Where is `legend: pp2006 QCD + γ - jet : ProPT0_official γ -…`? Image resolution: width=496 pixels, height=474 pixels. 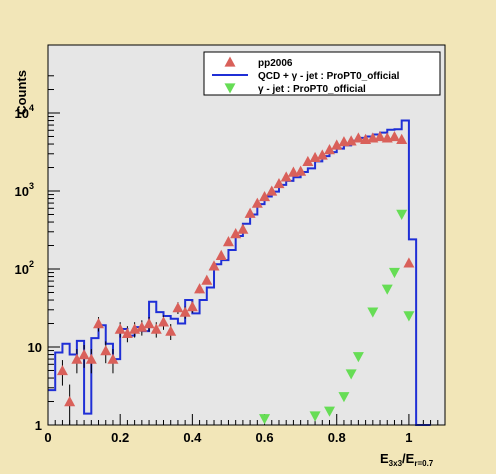 legend: pp2006 QCD + γ - jet : ProPT0_official γ -… is located at coordinates (322, 73).